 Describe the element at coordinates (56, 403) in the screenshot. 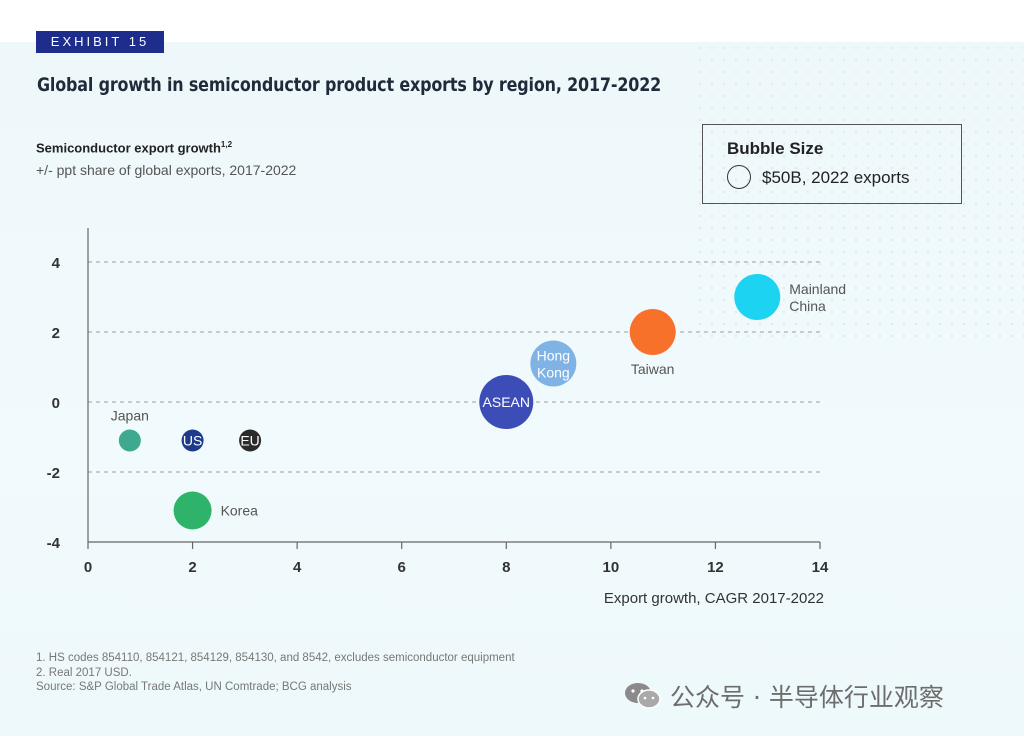

I see `y-tick-label: 0` at that location.